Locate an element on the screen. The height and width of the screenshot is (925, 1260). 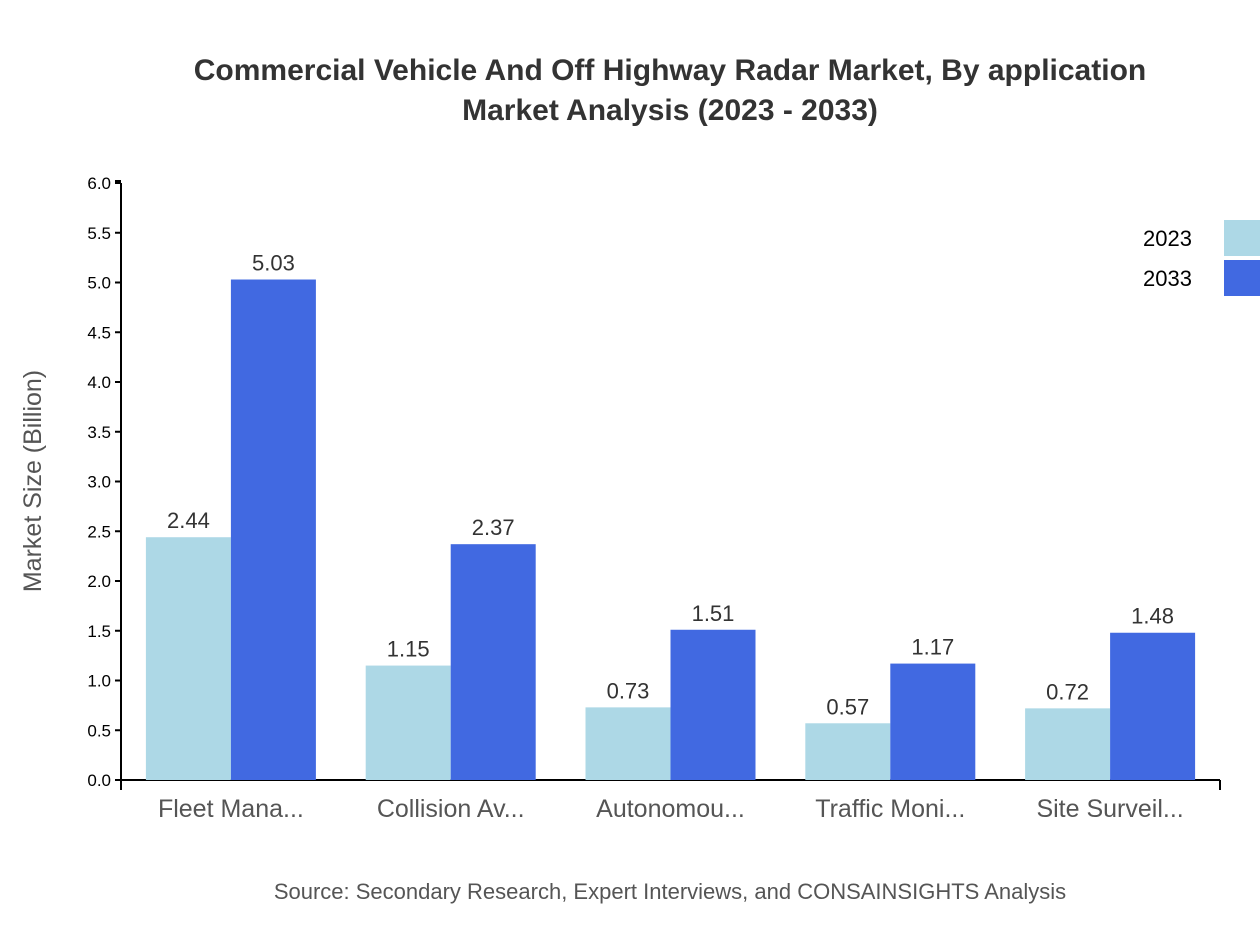
y-tick-label: 2.0 is located at coordinates (99, 581).